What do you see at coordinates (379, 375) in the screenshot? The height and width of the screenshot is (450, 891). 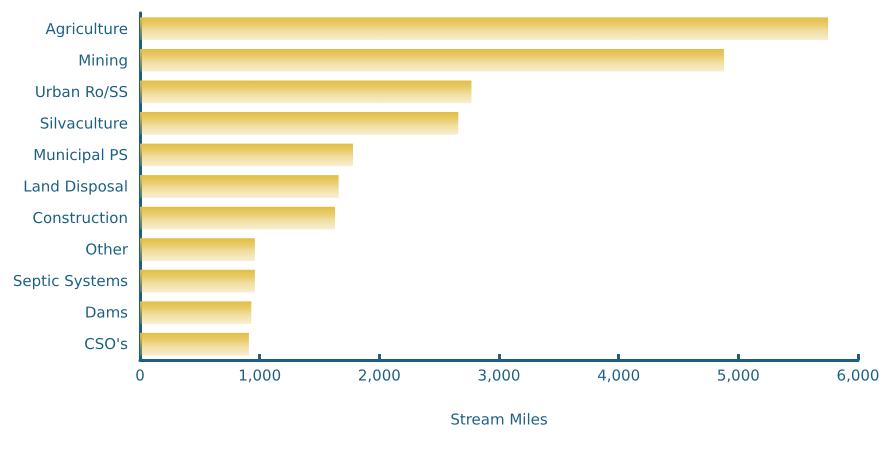 I see `x-tick-label: 2,000` at bounding box center [379, 375].